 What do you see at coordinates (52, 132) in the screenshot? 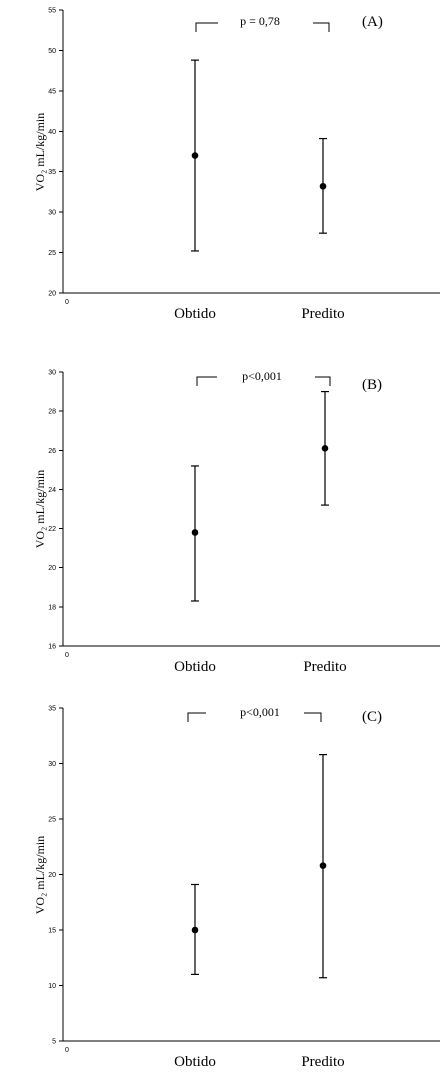
I see `y-tick-label: 40` at bounding box center [52, 132].